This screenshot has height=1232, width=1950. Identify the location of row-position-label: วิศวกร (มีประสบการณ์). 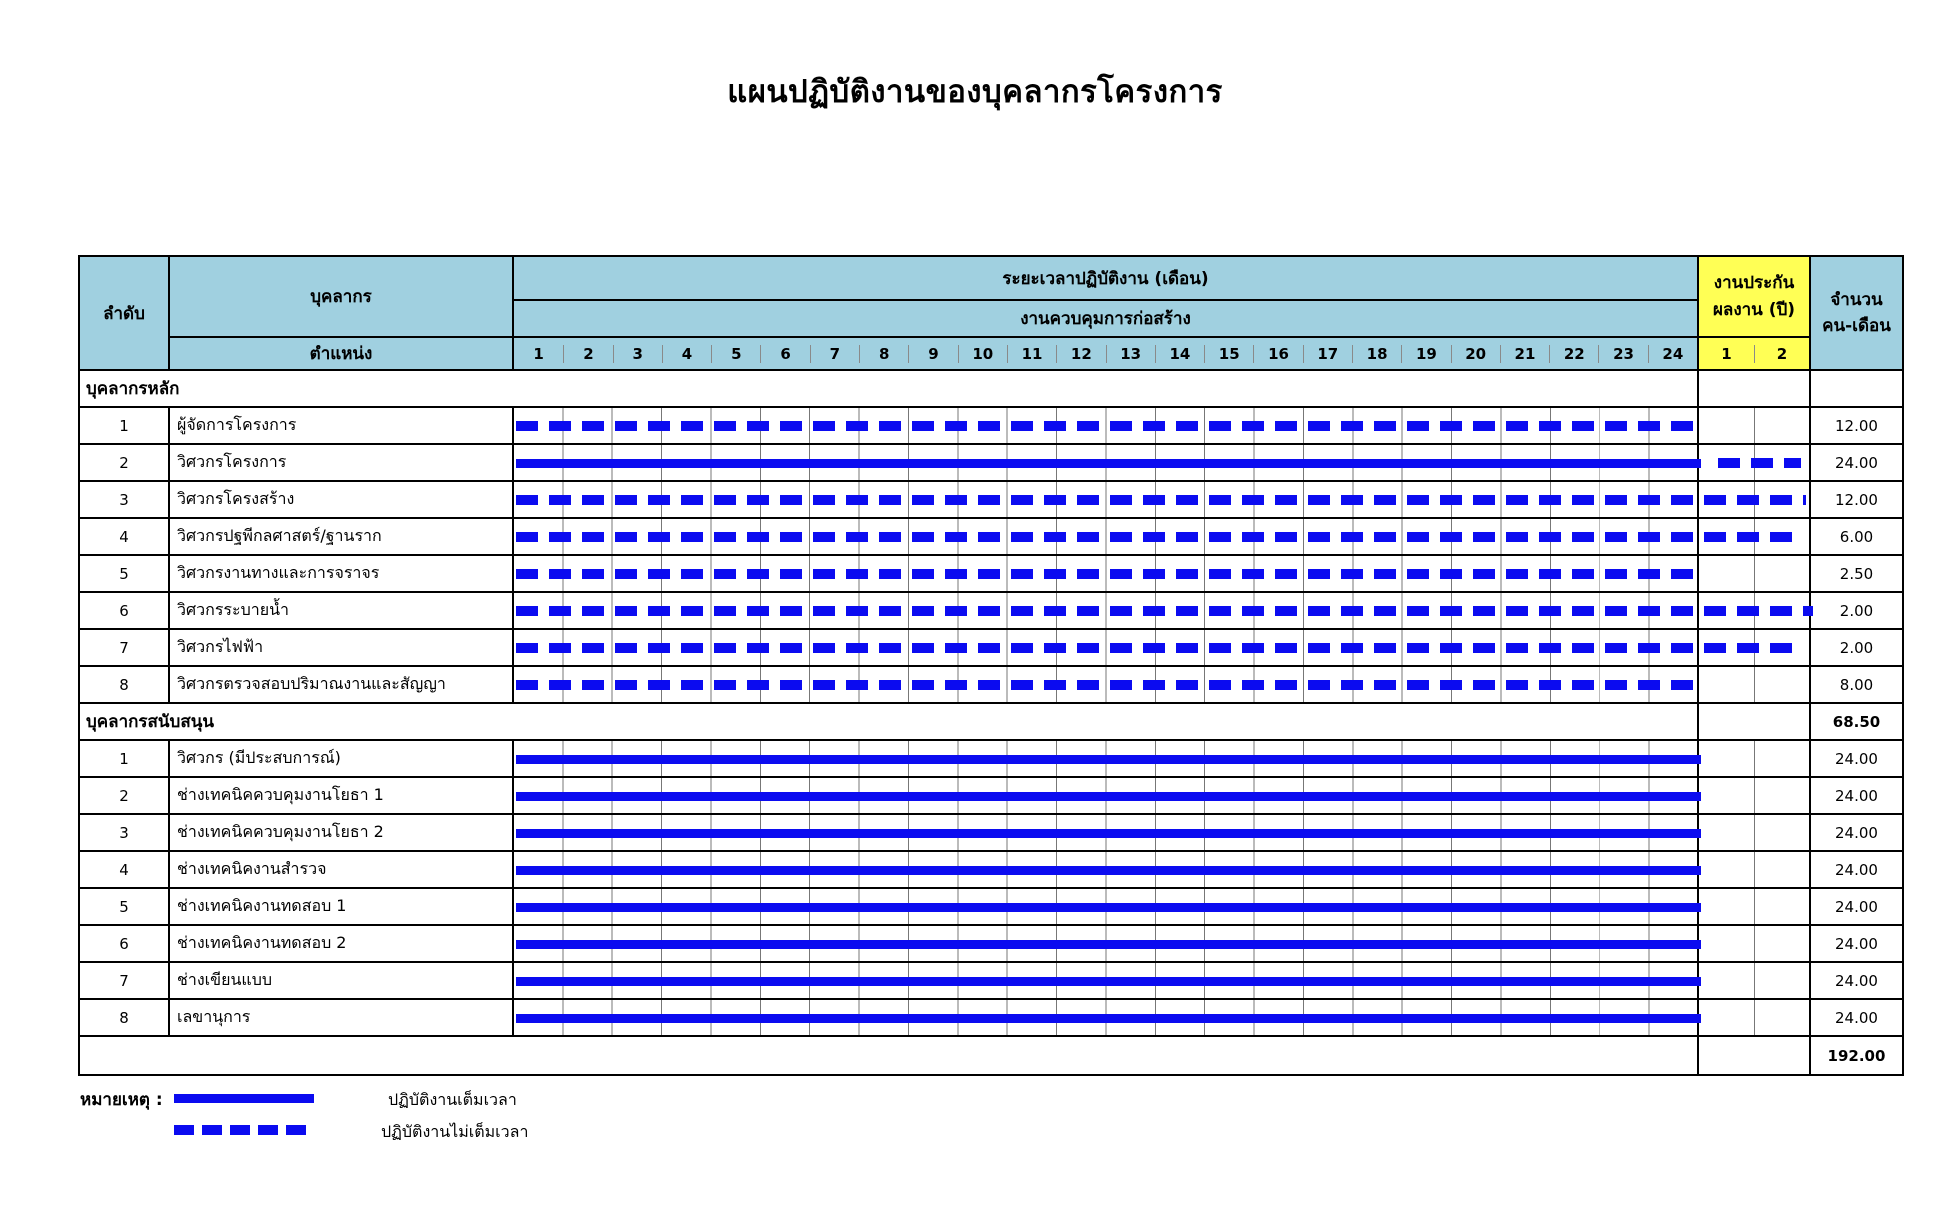
(340, 758).